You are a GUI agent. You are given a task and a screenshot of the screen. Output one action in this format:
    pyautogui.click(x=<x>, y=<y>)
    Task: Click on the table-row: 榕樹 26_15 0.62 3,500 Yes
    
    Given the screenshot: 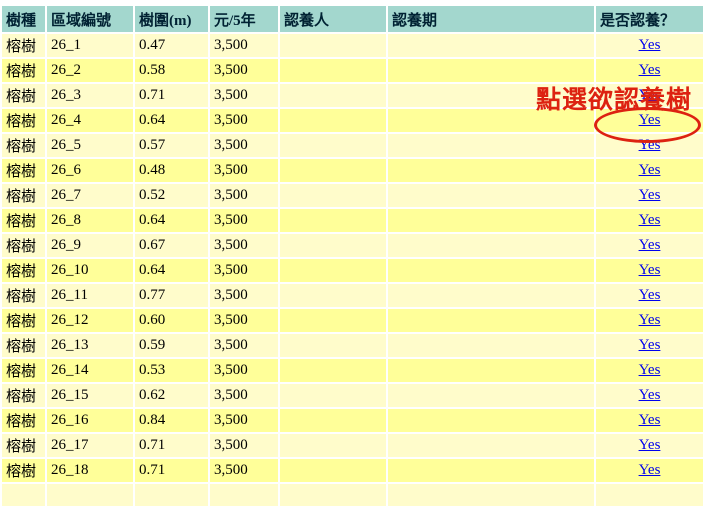 What is the action you would take?
    pyautogui.click(x=352, y=395)
    